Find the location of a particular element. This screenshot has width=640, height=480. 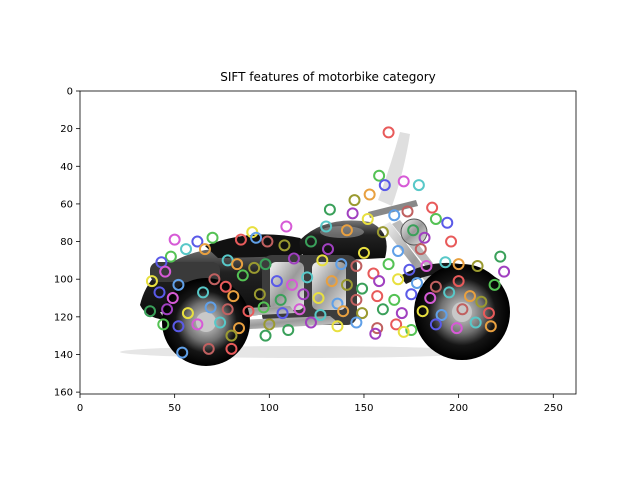

y-tick-label: 20 is located at coordinates (66, 129).